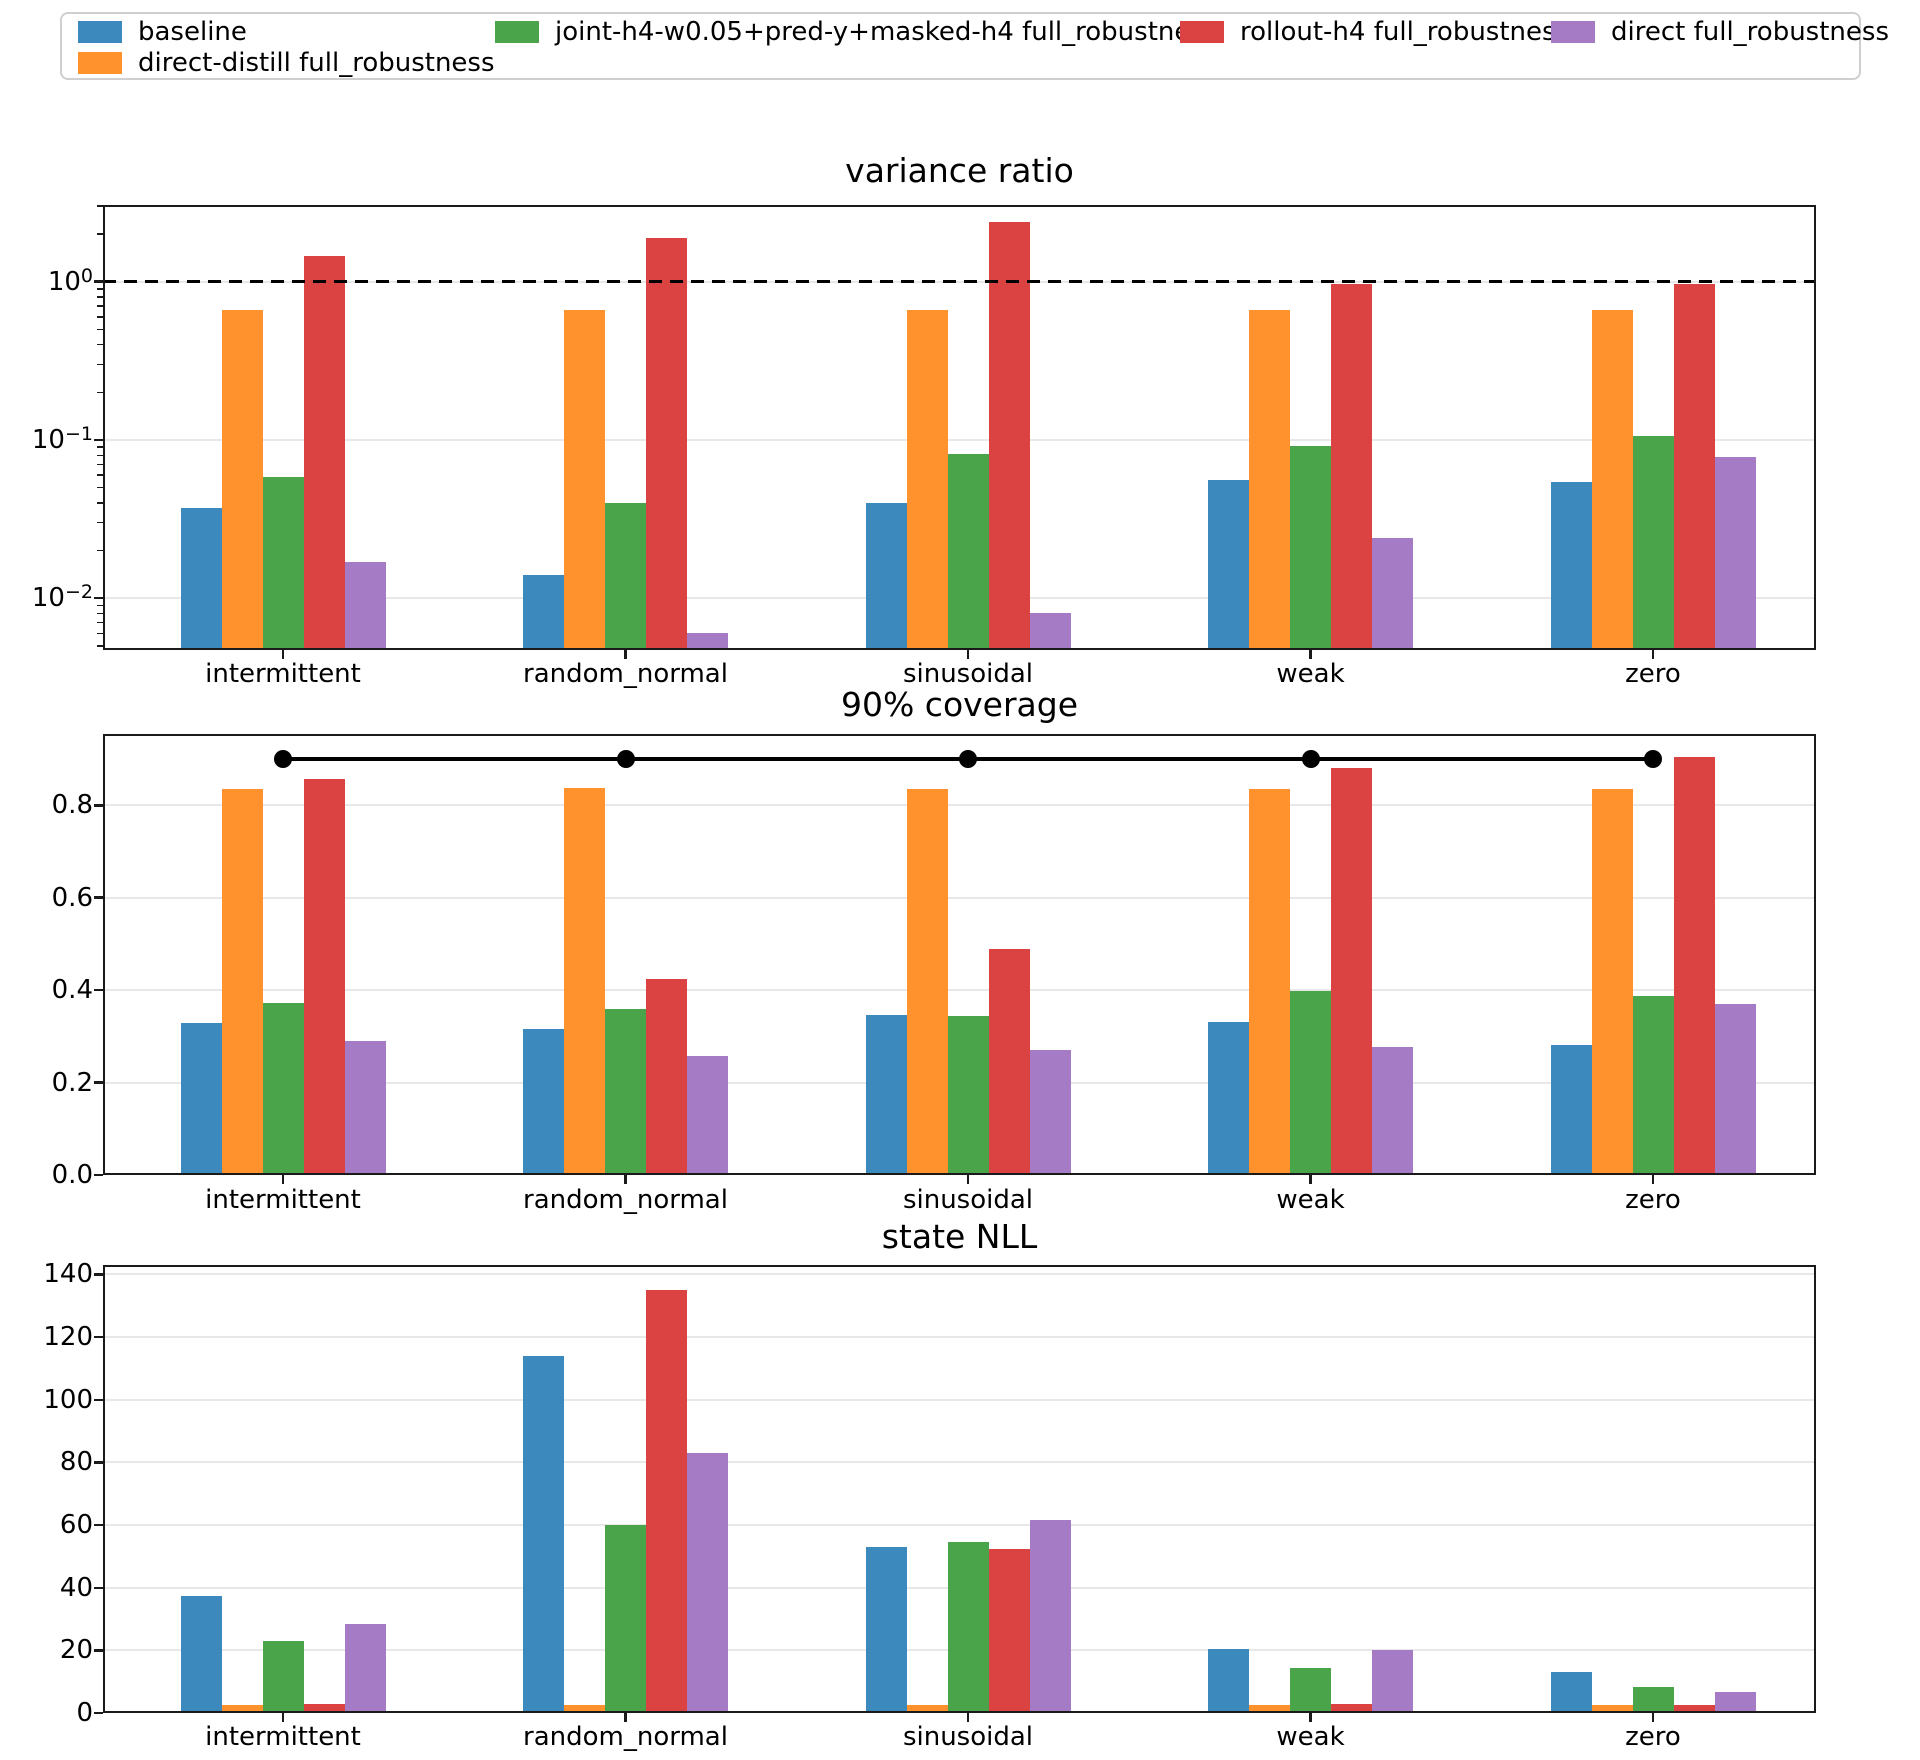 The height and width of the screenshot is (1760, 1920). What do you see at coordinates (959, 1236) in the screenshot?
I see `chart-title: state NLL` at bounding box center [959, 1236].